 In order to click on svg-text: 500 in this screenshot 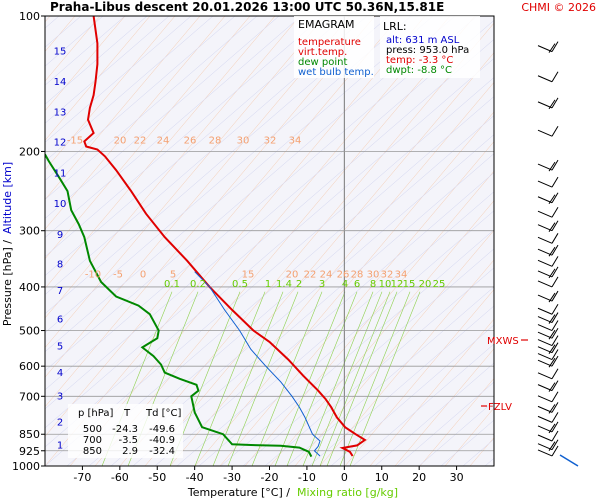, I will do `click(92, 429)`.